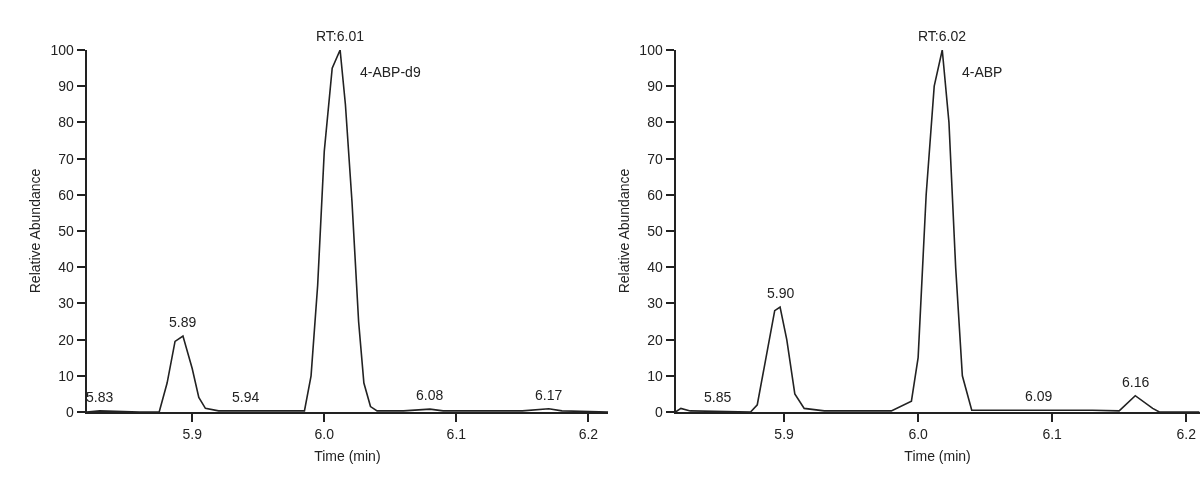  What do you see at coordinates (781, 293) in the screenshot?
I see `annotation: 5.90` at bounding box center [781, 293].